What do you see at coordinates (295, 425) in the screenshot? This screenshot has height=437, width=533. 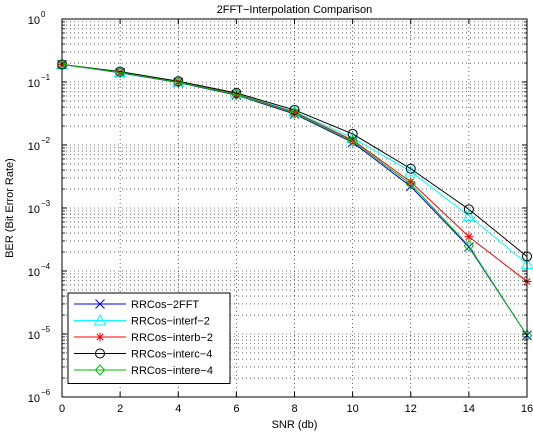 I see `x-axis-label: SNR (db)` at bounding box center [295, 425].